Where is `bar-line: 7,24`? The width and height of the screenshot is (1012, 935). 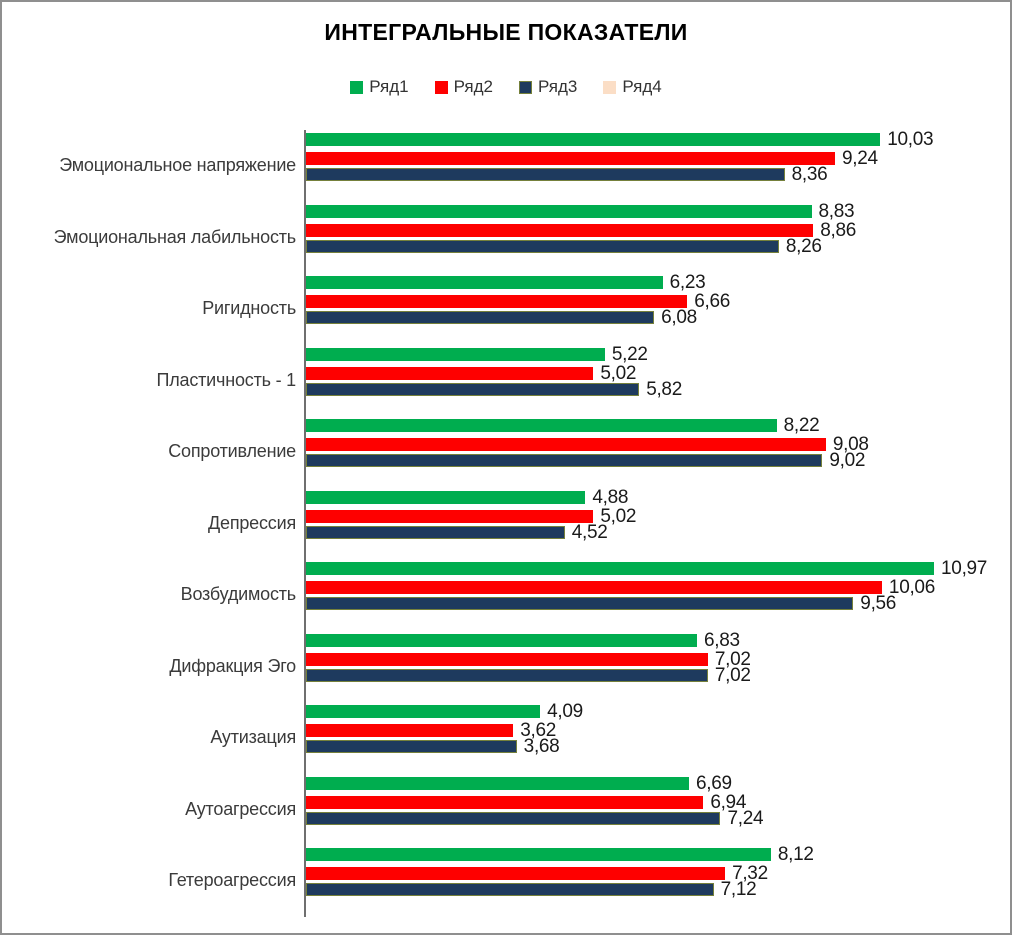
bar-line: 7,24 is located at coordinates (658, 818).